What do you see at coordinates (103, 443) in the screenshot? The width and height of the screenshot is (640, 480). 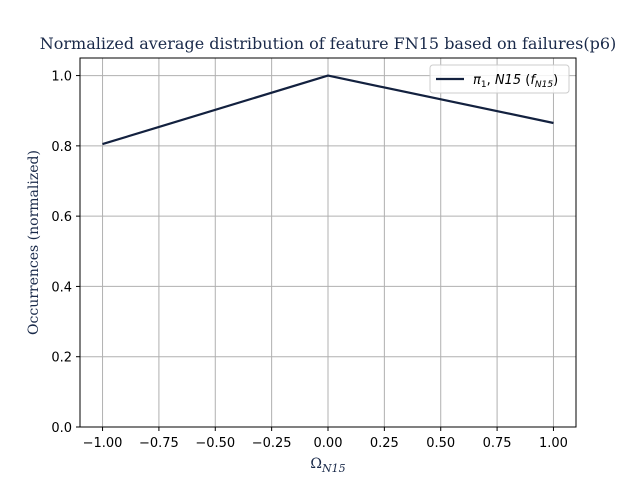 I see `x-tick-label: −1.00` at bounding box center [103, 443].